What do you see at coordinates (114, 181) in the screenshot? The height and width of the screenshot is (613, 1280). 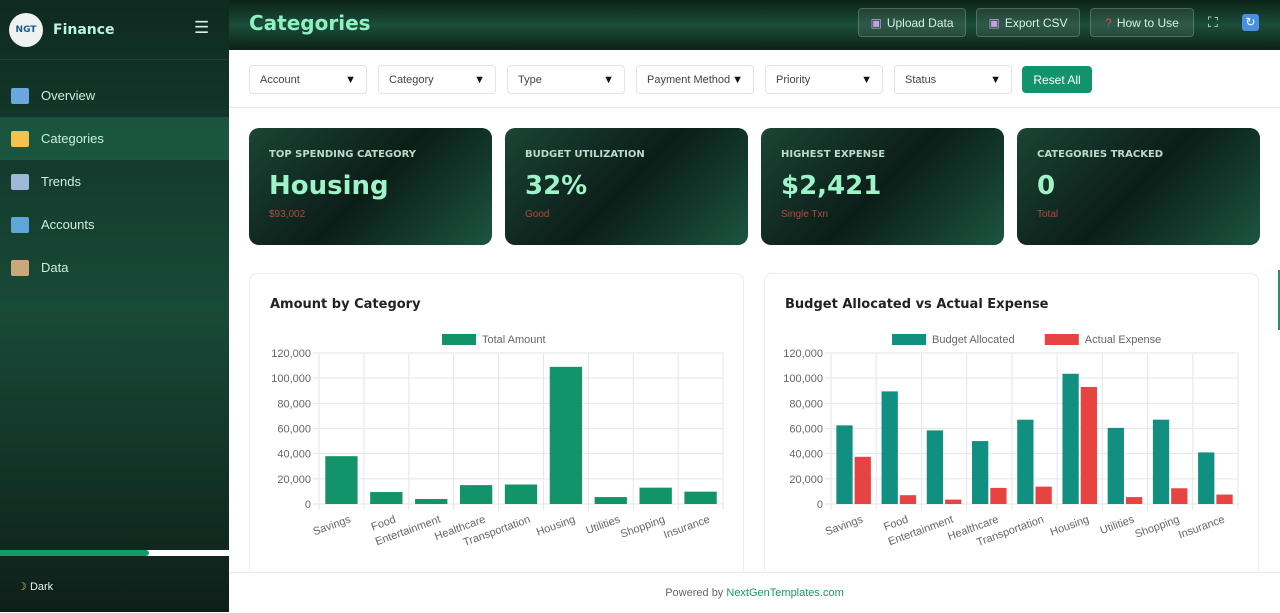 I see `sidebar-item-trends: Trends` at bounding box center [114, 181].